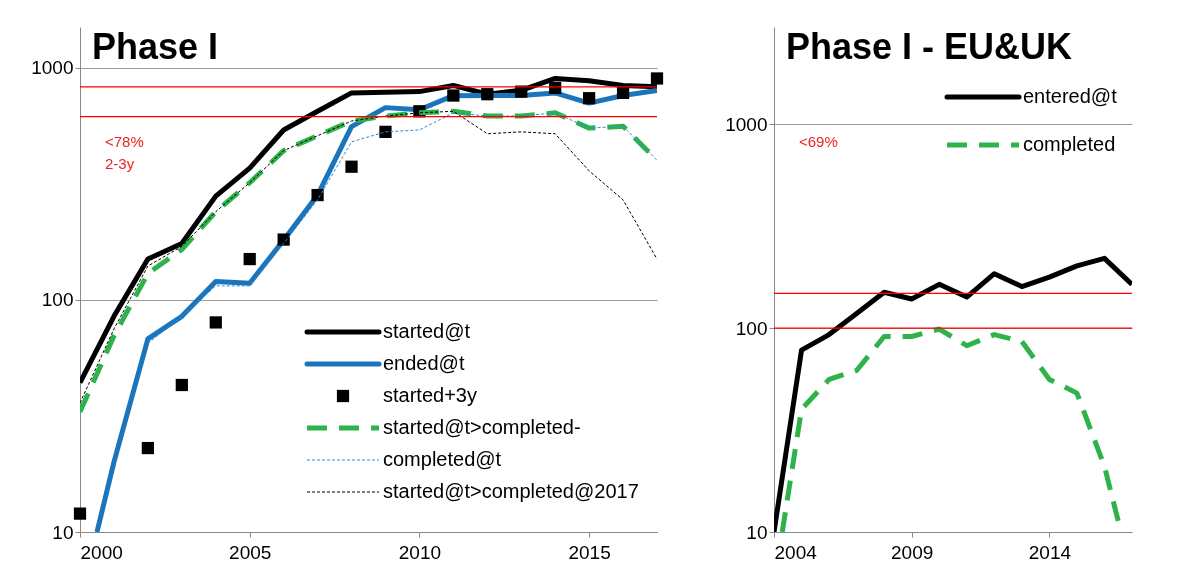  What do you see at coordinates (482, 427) in the screenshot?
I see `legend-label: started@t>completed-` at bounding box center [482, 427].